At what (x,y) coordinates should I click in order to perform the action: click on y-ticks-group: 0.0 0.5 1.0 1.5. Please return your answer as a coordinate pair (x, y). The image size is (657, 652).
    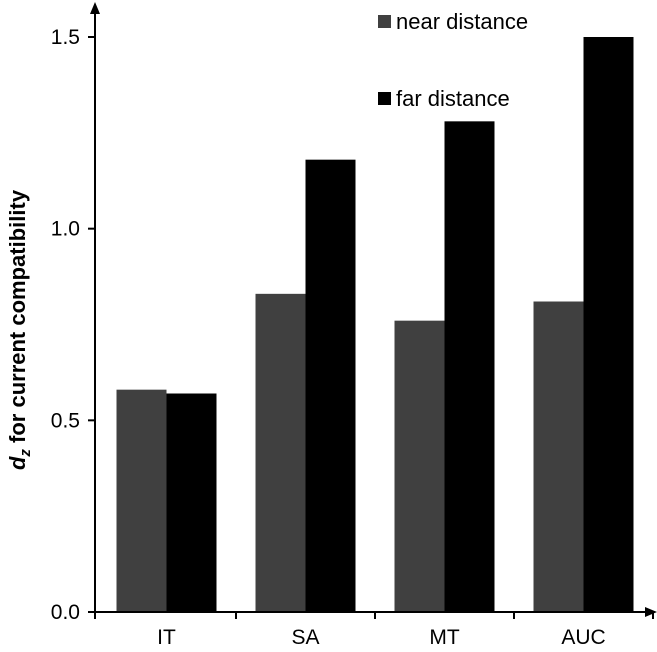
    Looking at the image, I should click on (73, 325).